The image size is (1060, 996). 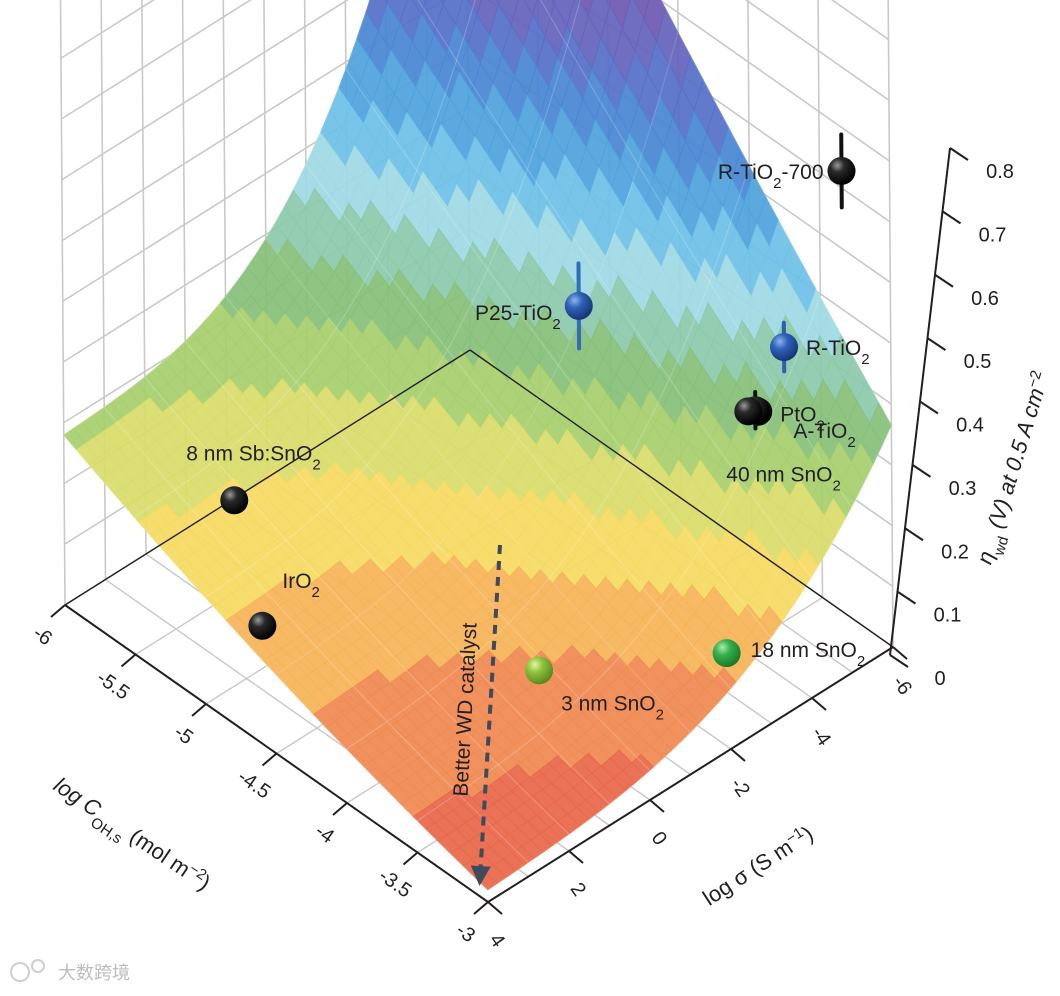 I want to click on z-axis-title-part: (V) at 0.5 A cm, so click(x=1015, y=461).